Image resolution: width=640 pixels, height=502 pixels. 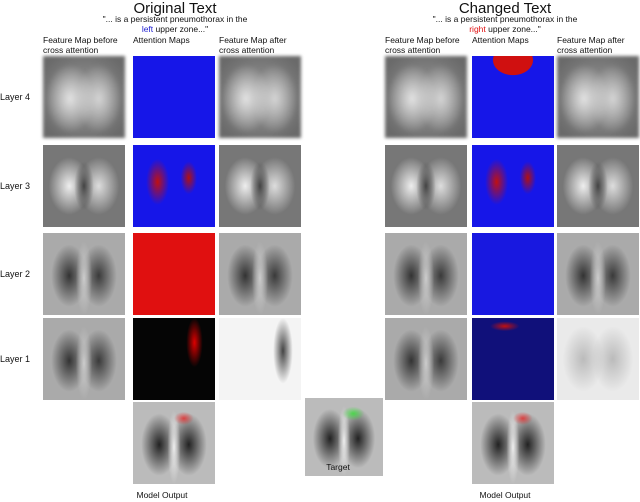 What do you see at coordinates (505, 8) in the screenshot?
I see `panel-title: Changed Text` at bounding box center [505, 8].